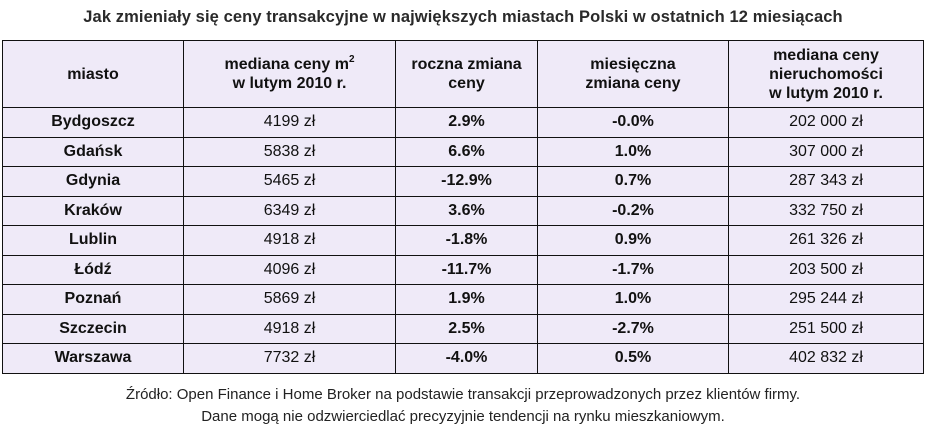 This screenshot has width=926, height=434. I want to click on cell-property: 307 000 zł, so click(826, 151).